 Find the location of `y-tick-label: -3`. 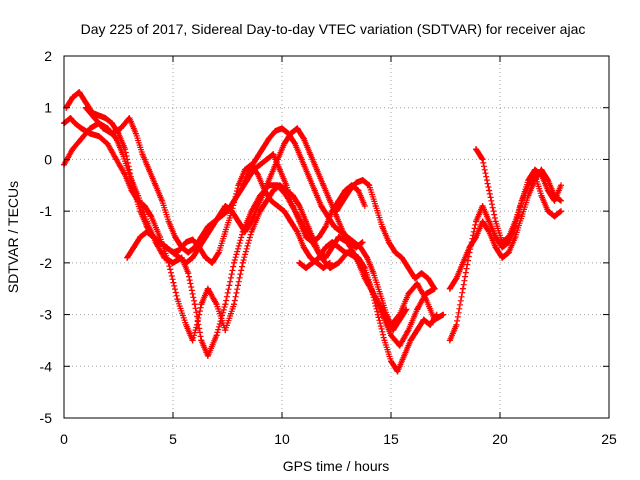

y-tick-label: -3 is located at coordinates (46, 315).